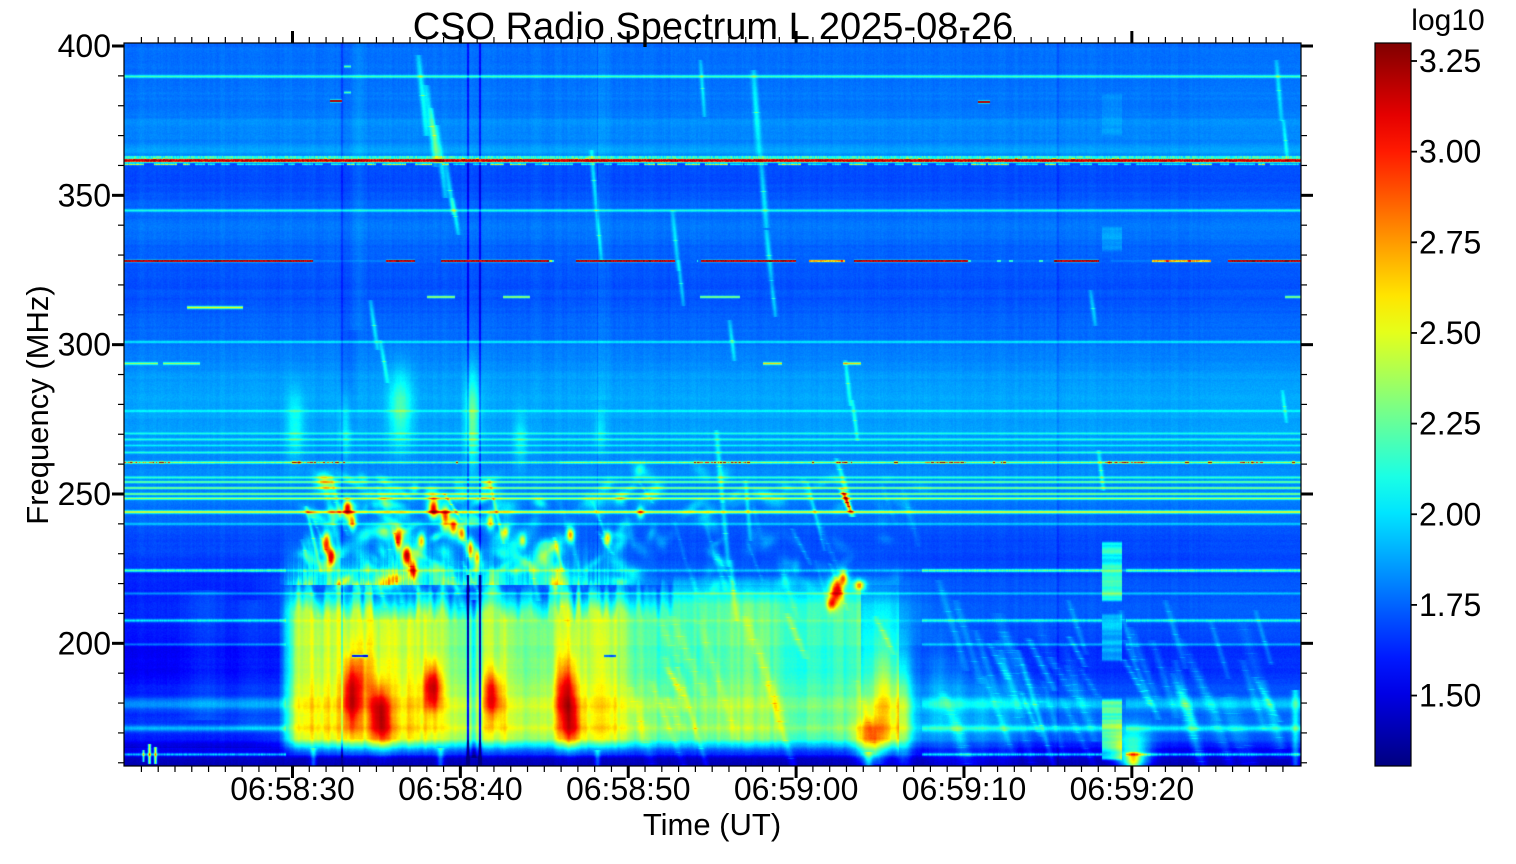 The width and height of the screenshot is (1516, 864). Describe the element at coordinates (84, 643) in the screenshot. I see `svg-text: 200` at that location.